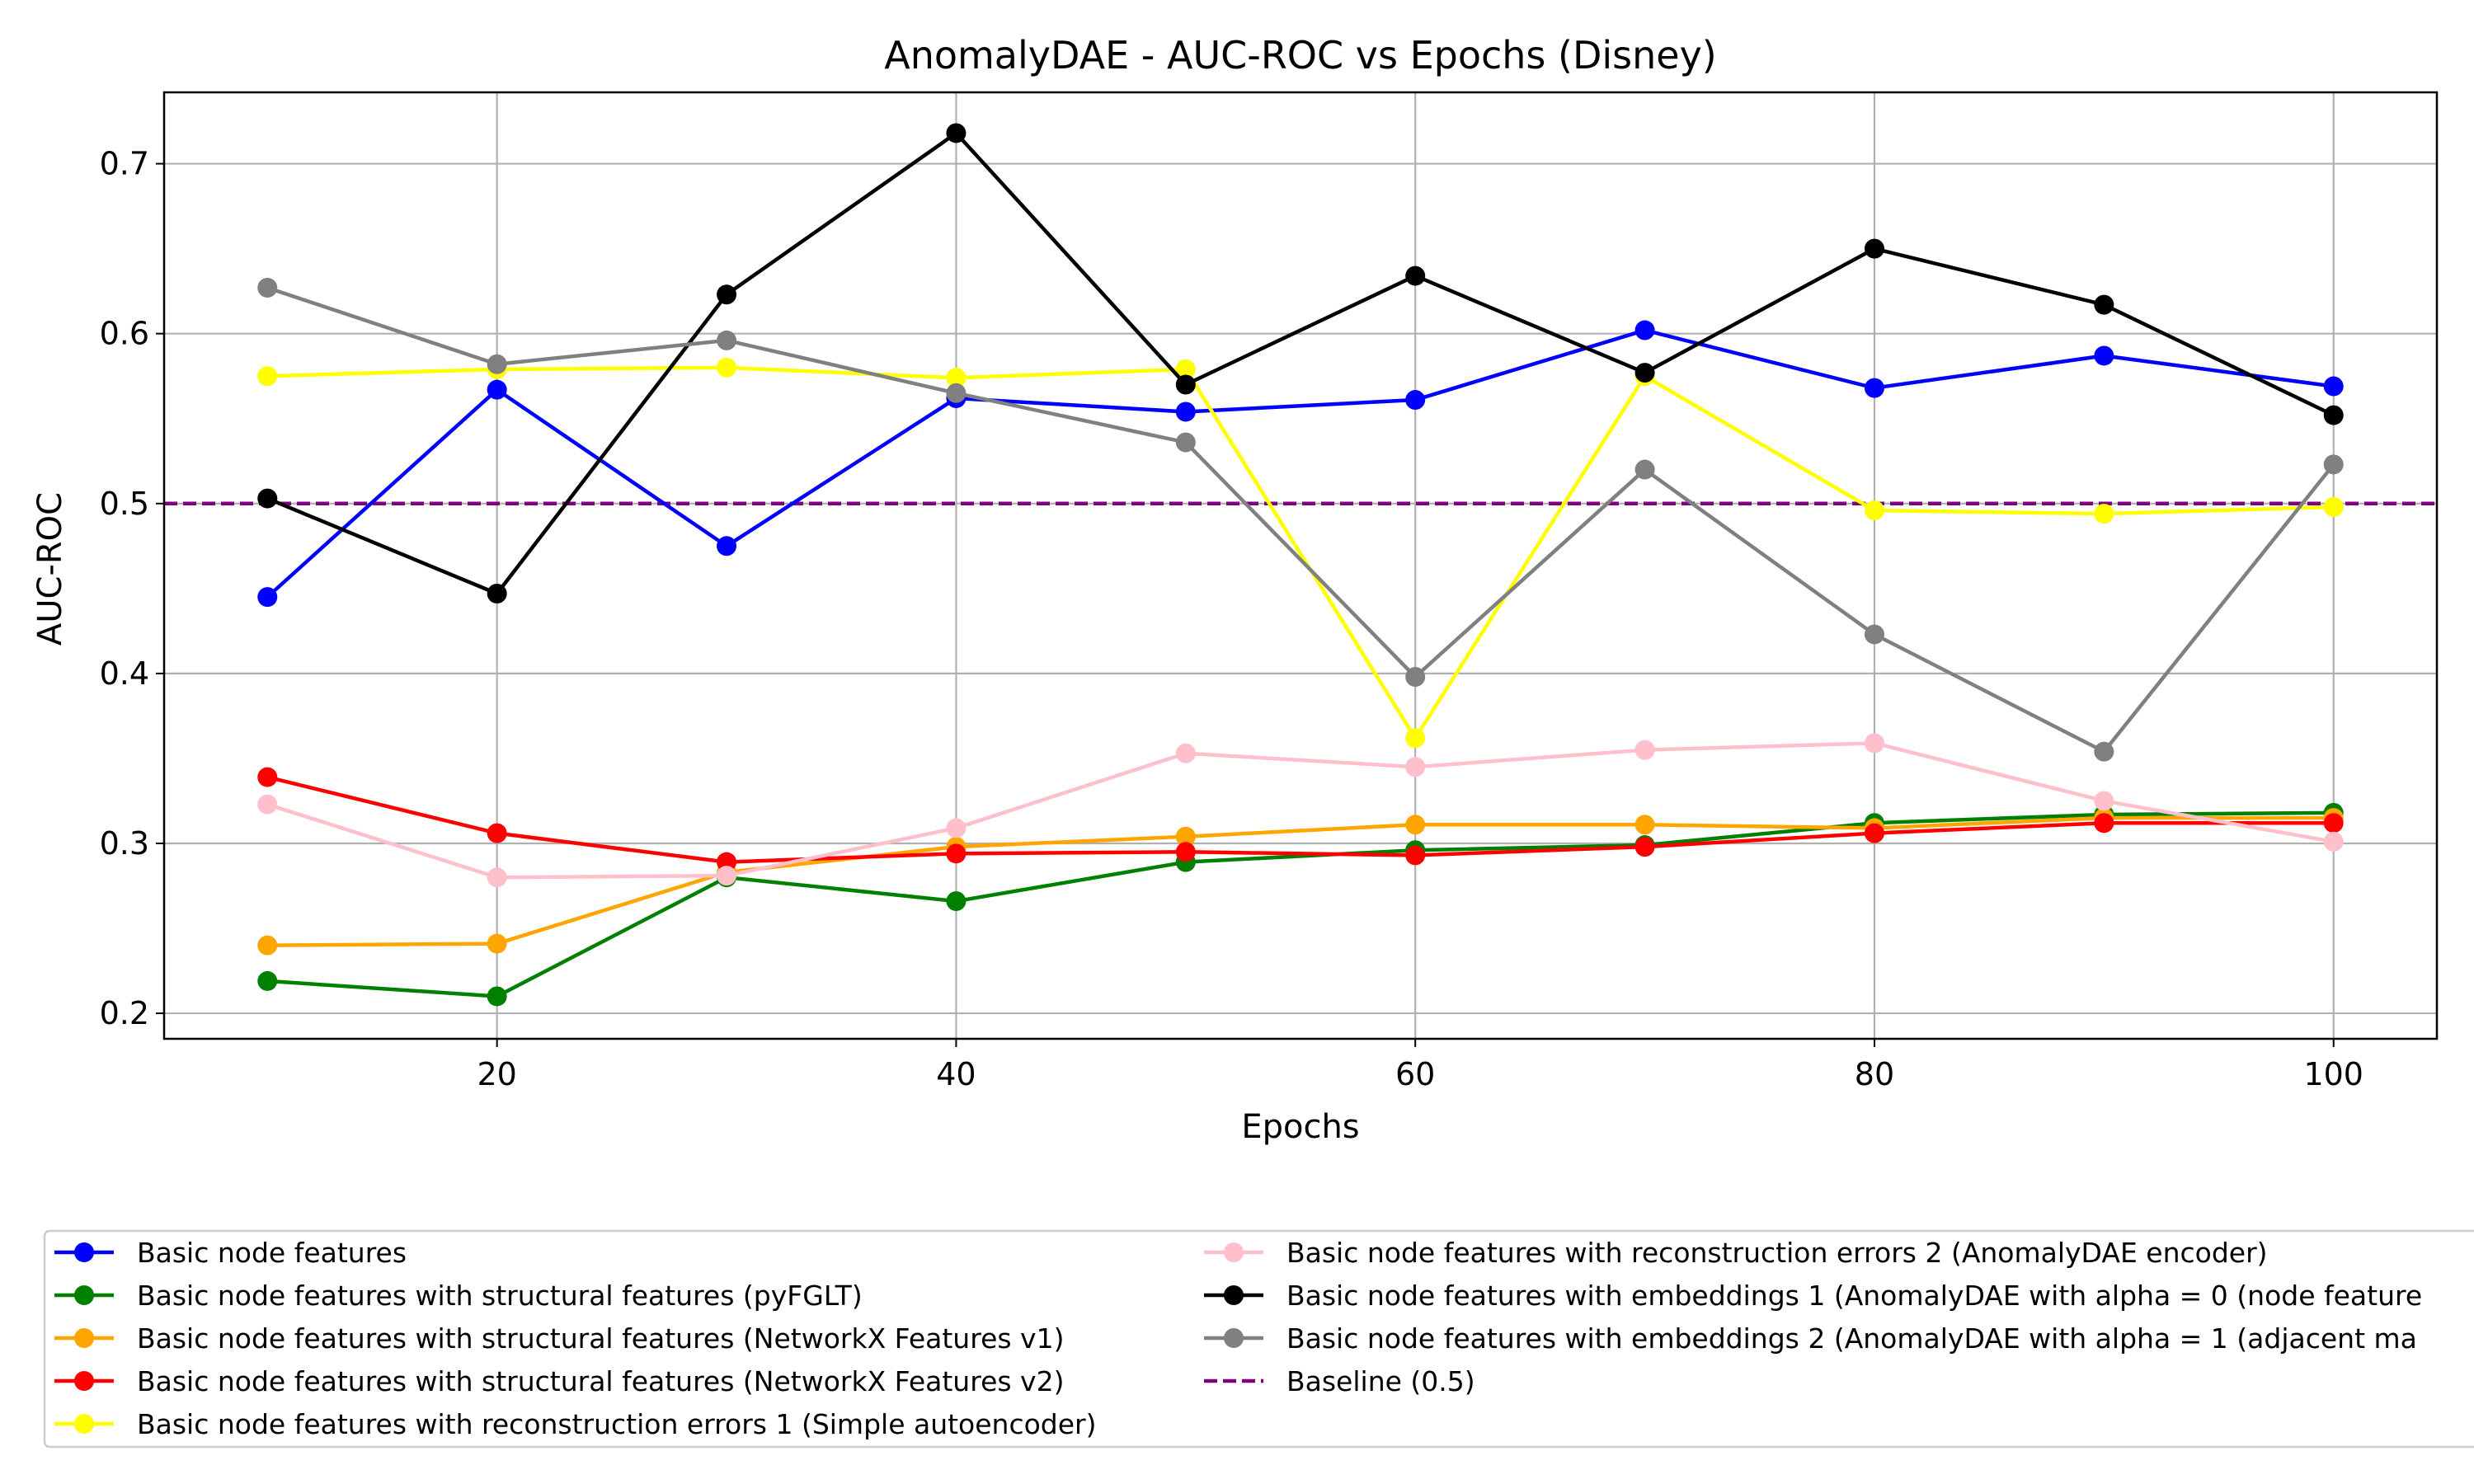 The height and width of the screenshot is (1484, 2474). Describe the element at coordinates (1874, 1074) in the screenshot. I see `x-tick-label: 80` at that location.